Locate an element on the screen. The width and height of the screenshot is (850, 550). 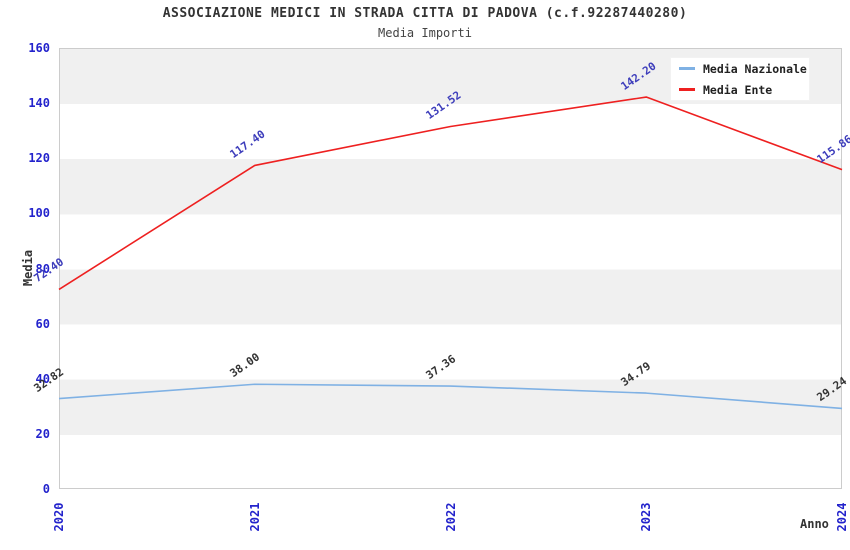
legend-label-media-nazionale: Media Nazionale is located at coordinates (755, 68).